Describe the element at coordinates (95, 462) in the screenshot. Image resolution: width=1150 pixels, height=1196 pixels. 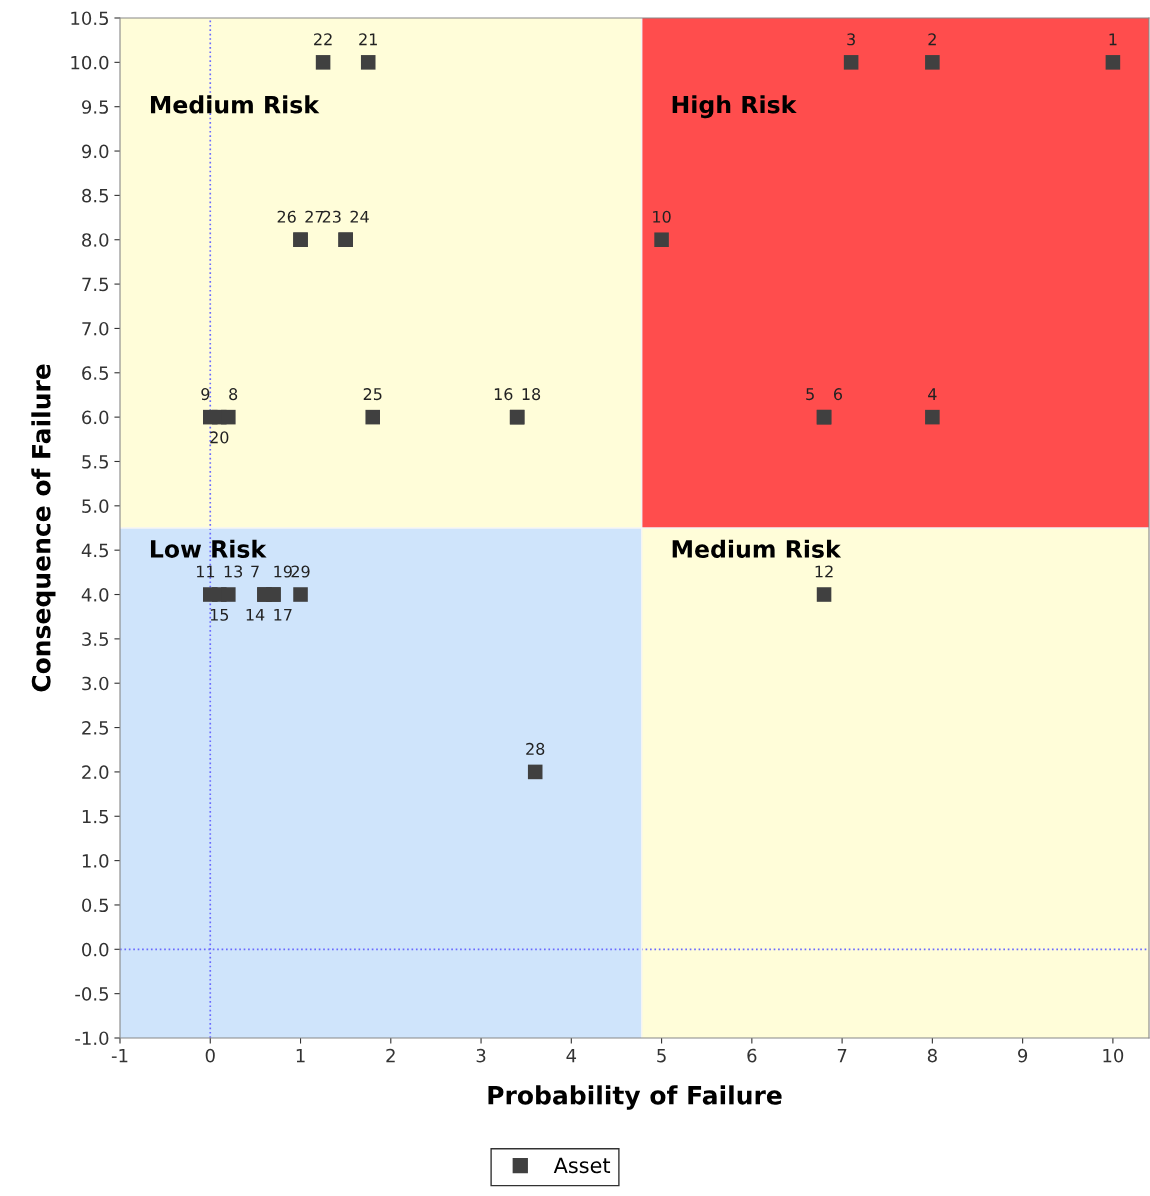
I see `y-tick-label: 5.5` at that location.